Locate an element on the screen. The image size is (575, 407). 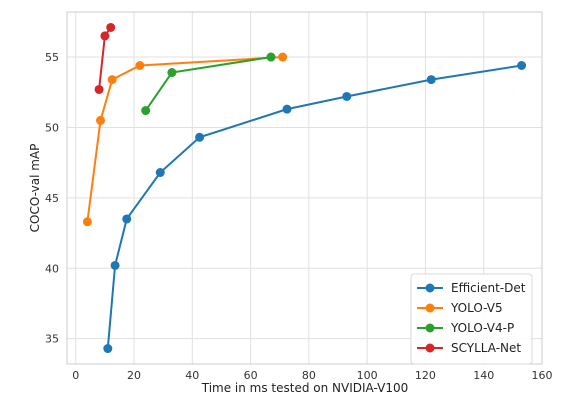
x-tick-label: 100 is located at coordinates (367, 375).